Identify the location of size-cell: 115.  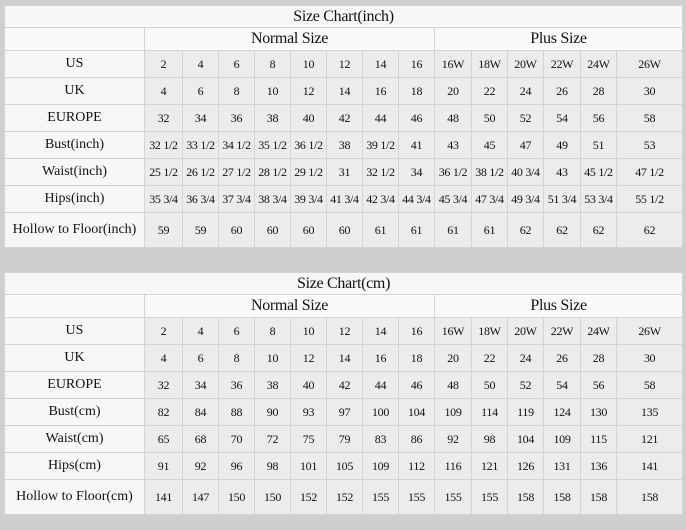
(598, 439).